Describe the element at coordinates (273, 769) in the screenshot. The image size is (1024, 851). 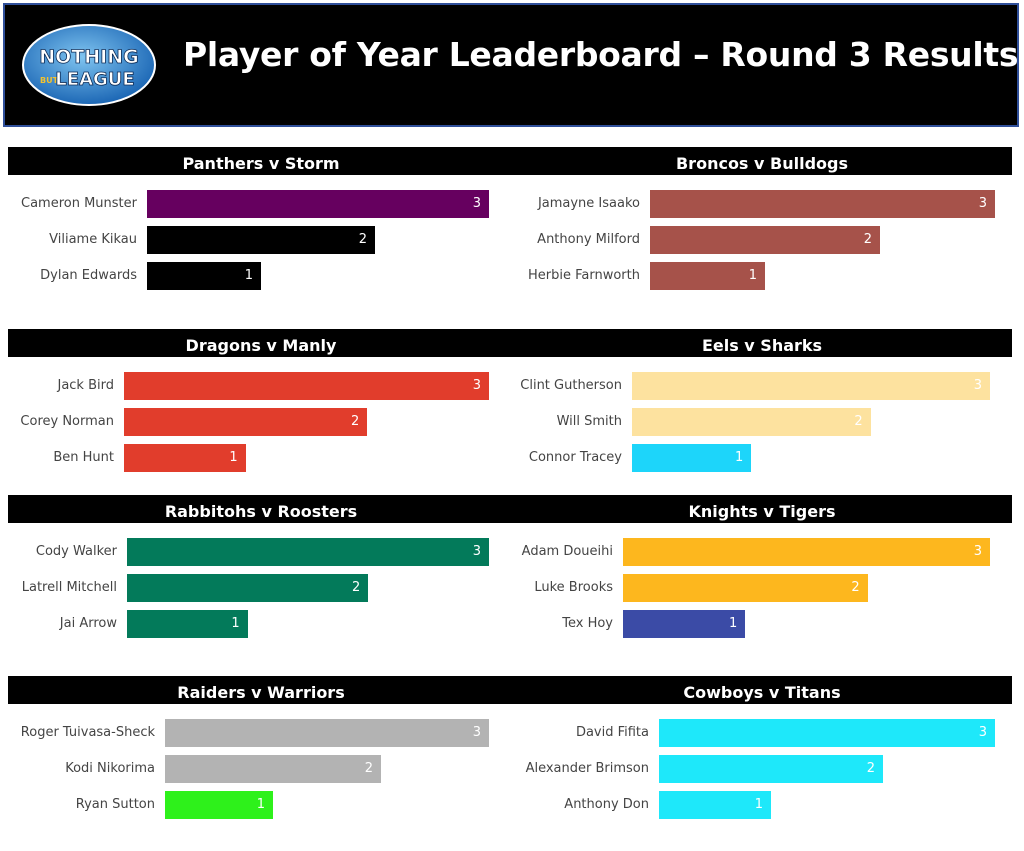
I see `bar-kodi-nikorima` at that location.